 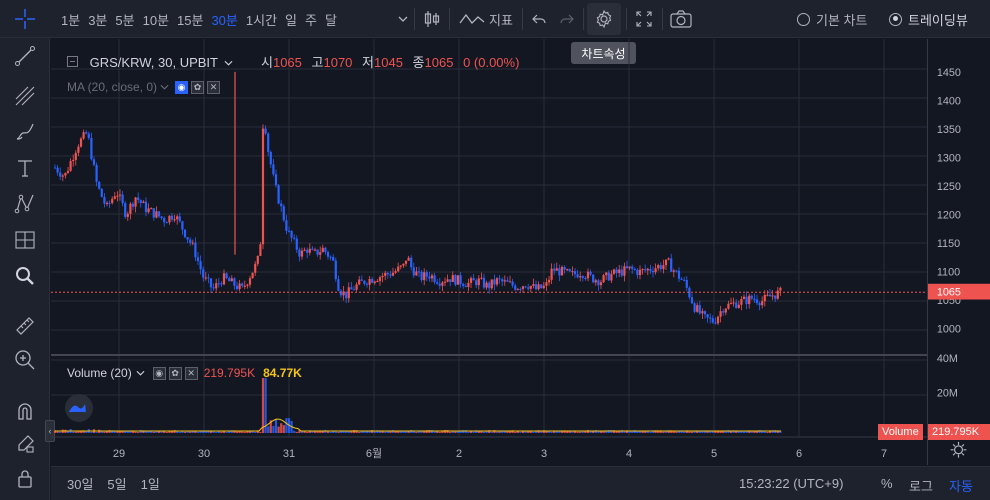 What do you see at coordinates (25, 204) in the screenshot?
I see `pattern-tool-icon` at bounding box center [25, 204].